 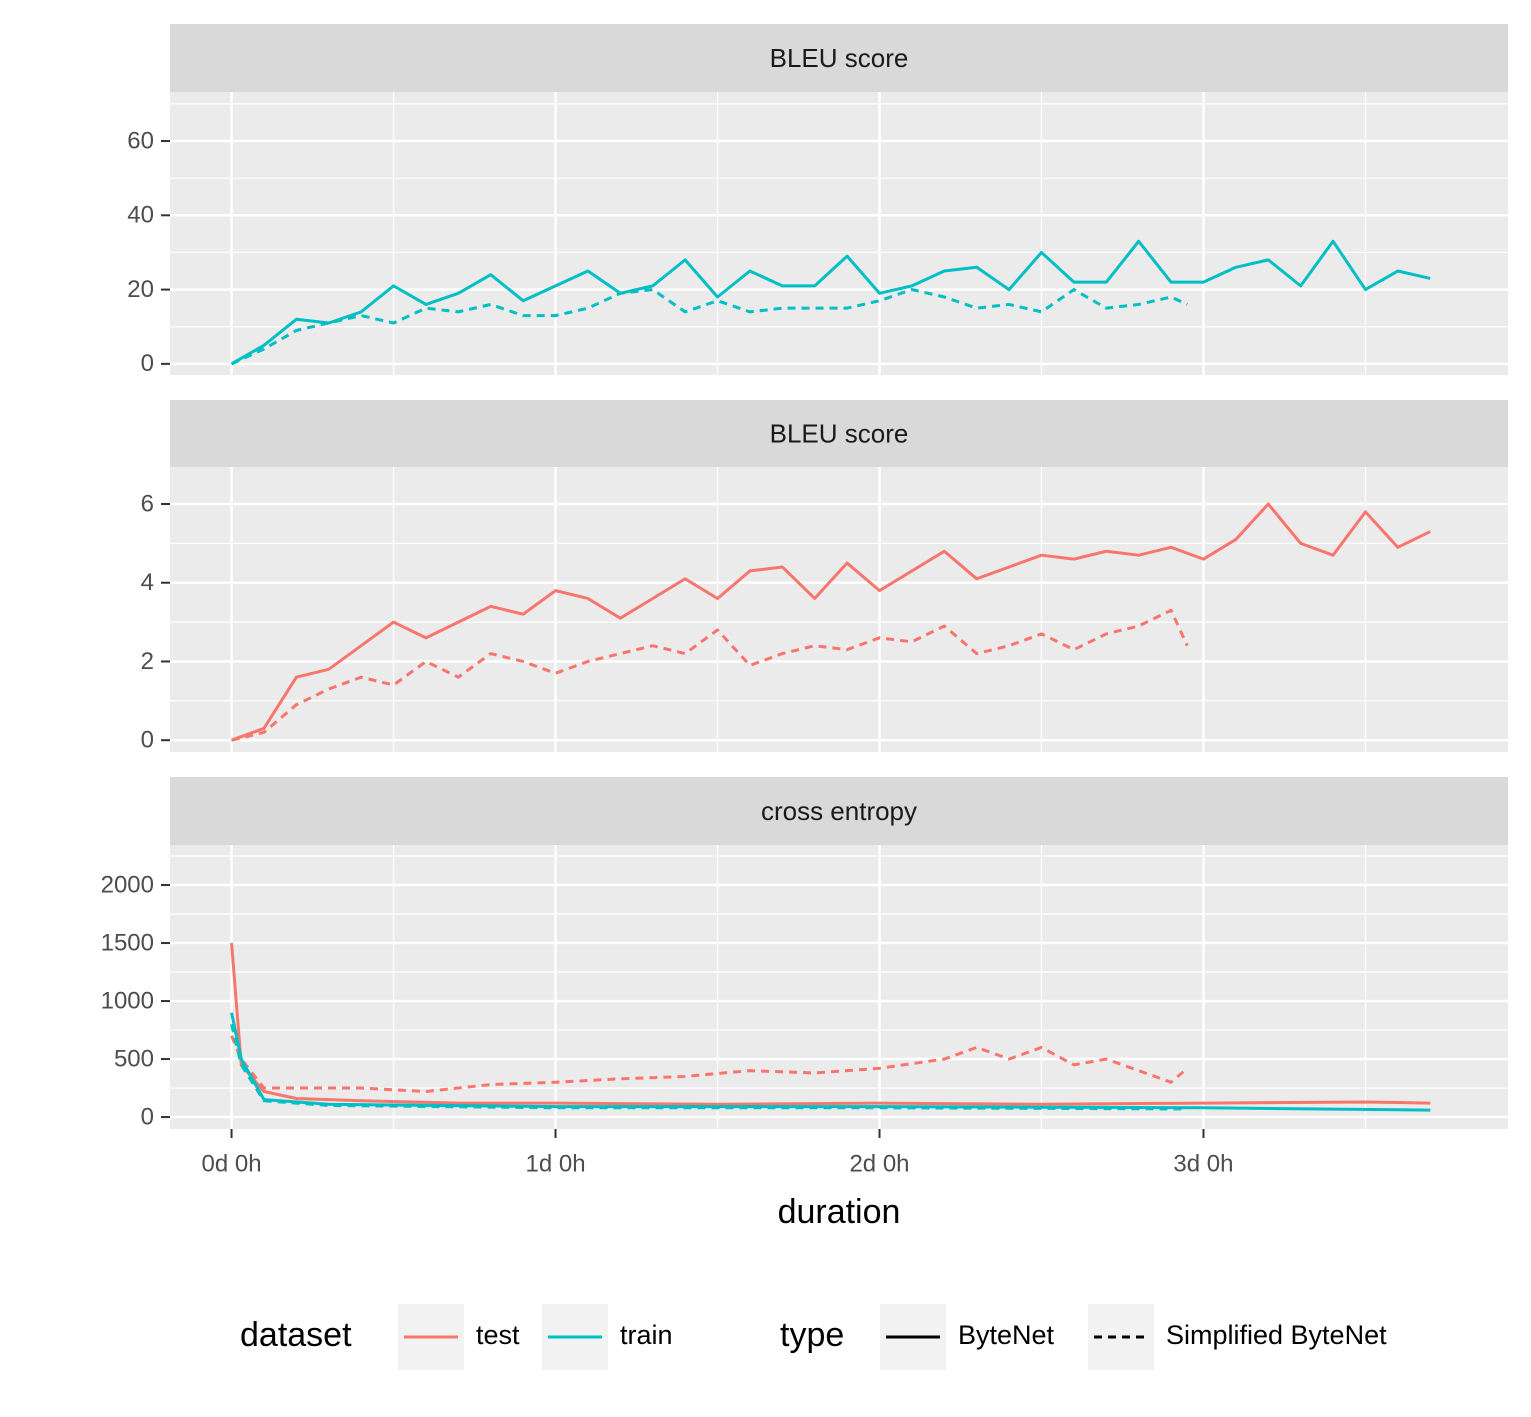 What do you see at coordinates (839, 1212) in the screenshot?
I see `x-axis-title: duration` at bounding box center [839, 1212].